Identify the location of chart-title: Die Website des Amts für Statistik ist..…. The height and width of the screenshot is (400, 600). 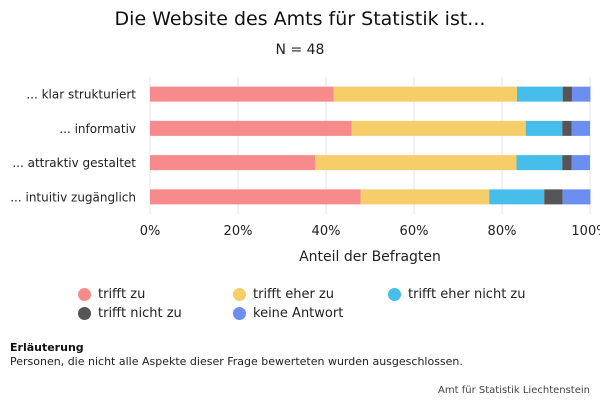
(300, 19).